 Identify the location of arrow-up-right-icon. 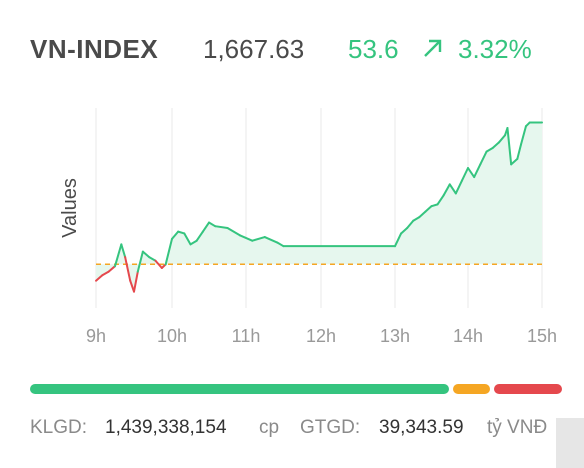
(433, 48).